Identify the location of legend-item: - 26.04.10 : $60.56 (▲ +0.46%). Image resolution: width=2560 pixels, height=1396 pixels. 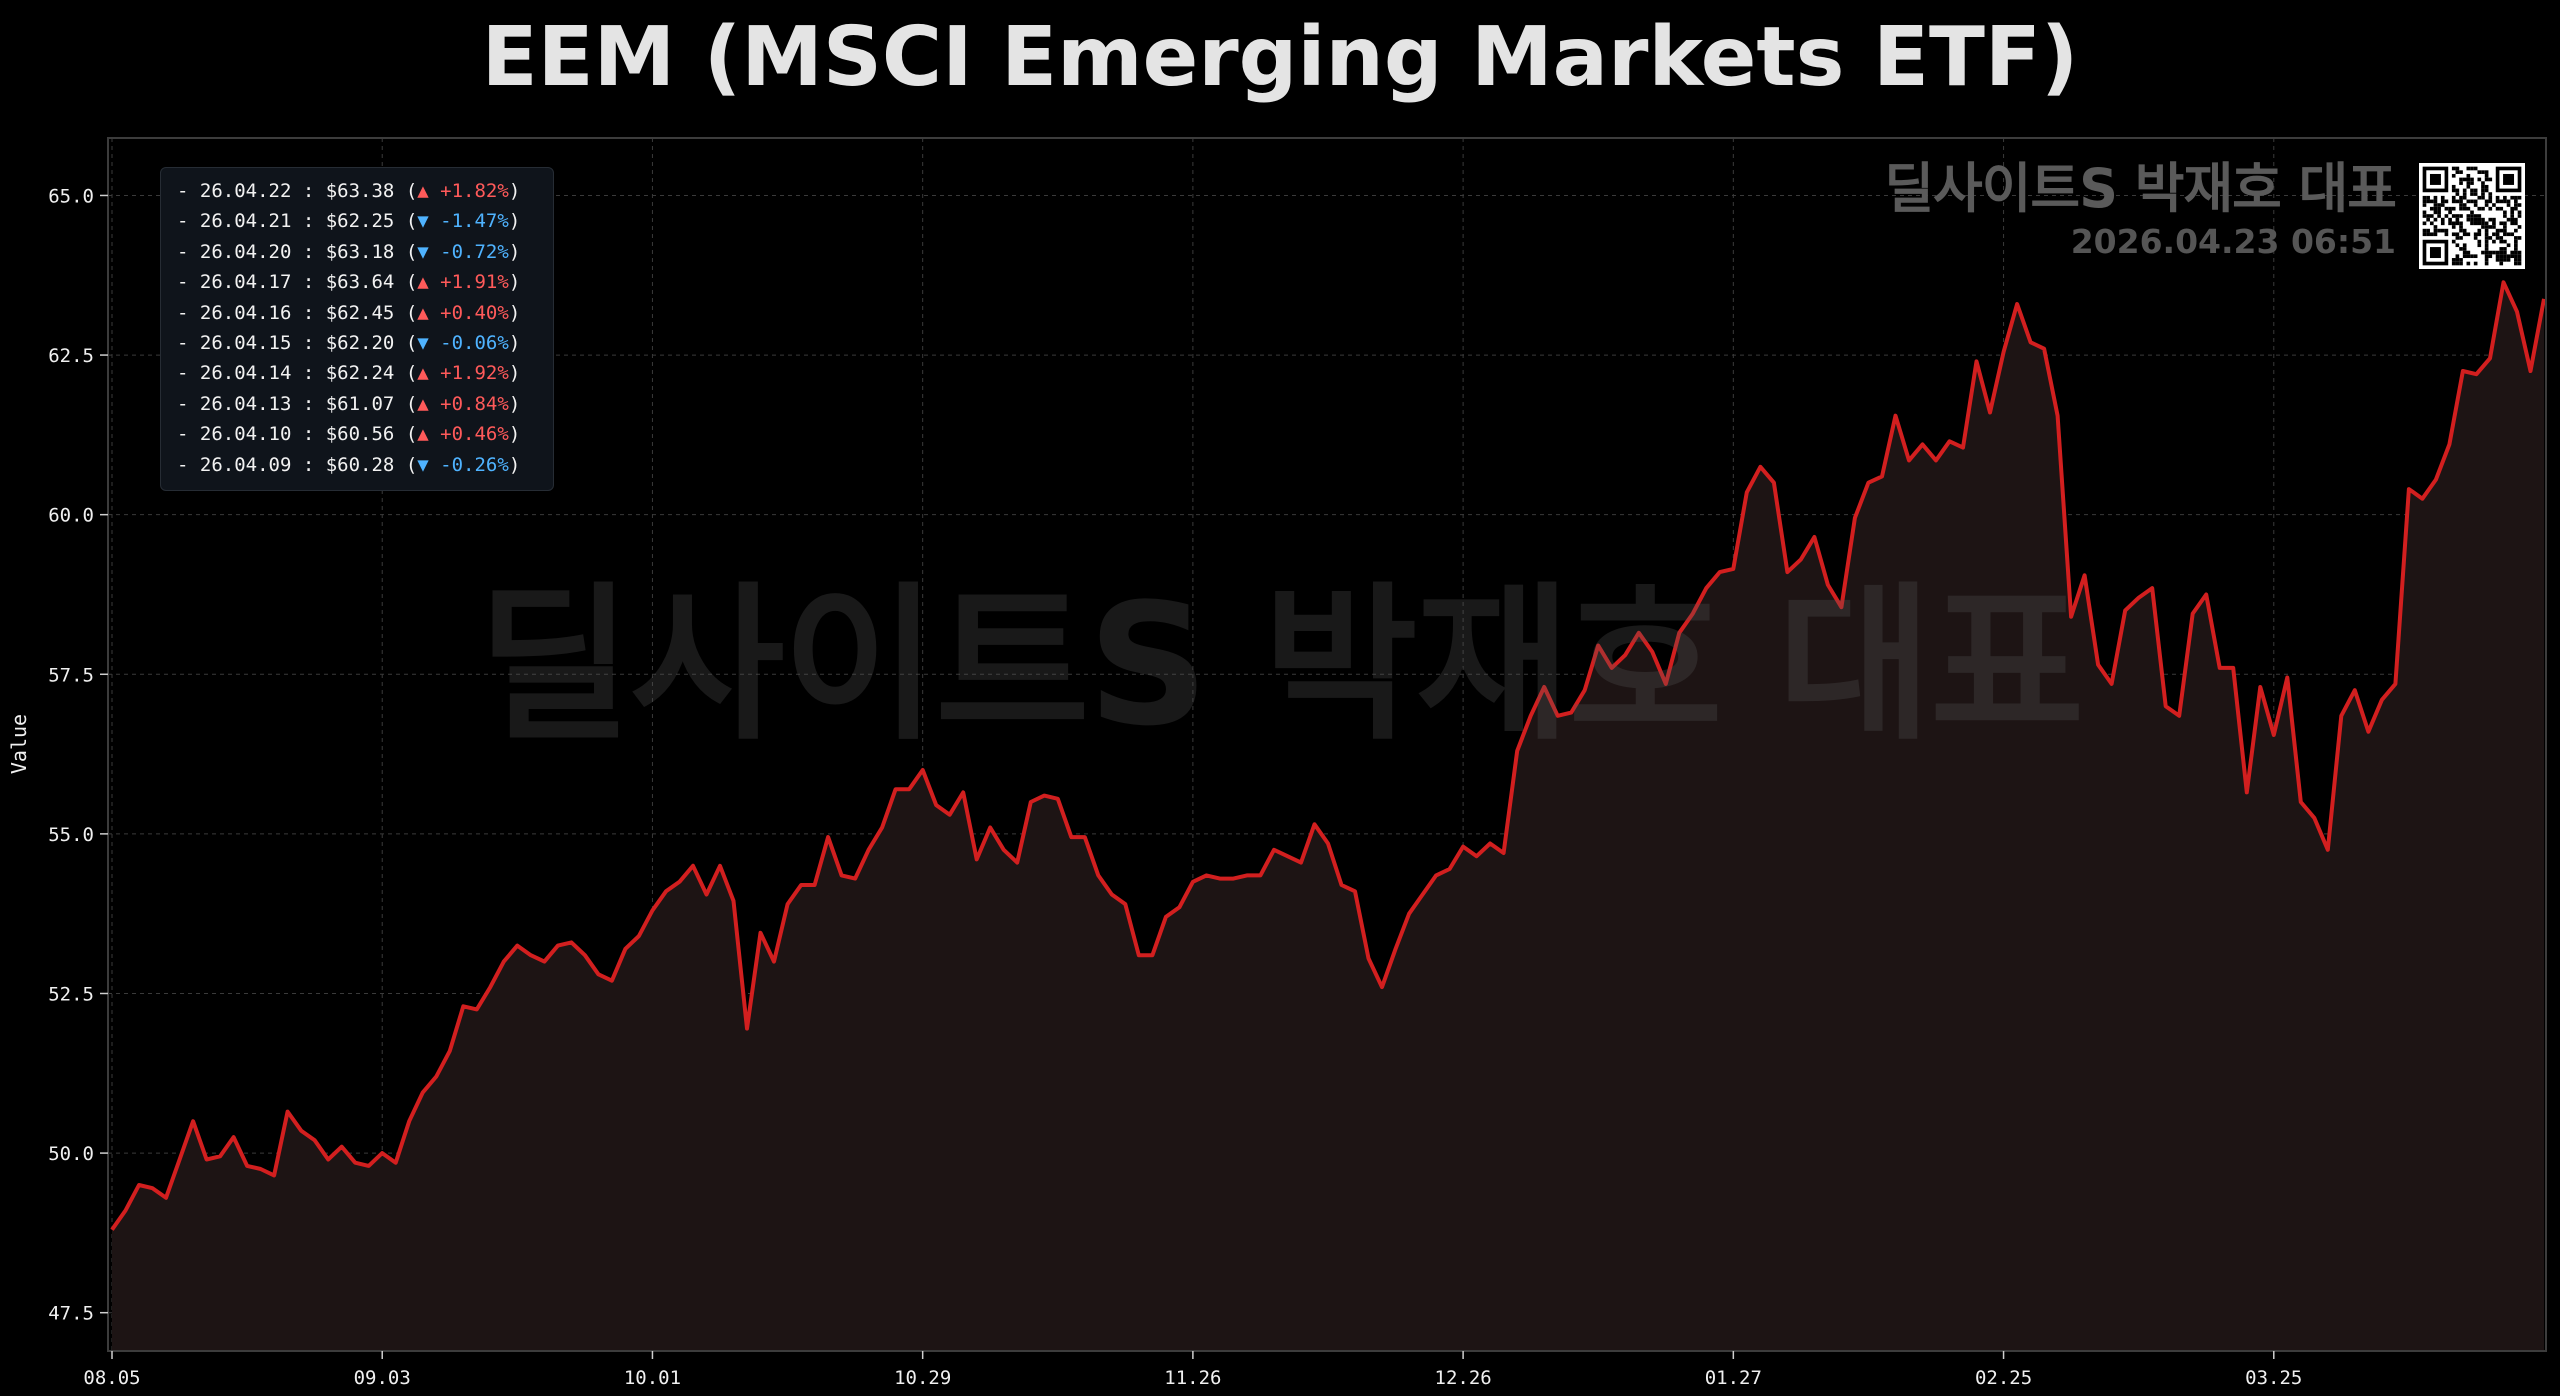
(349, 434).